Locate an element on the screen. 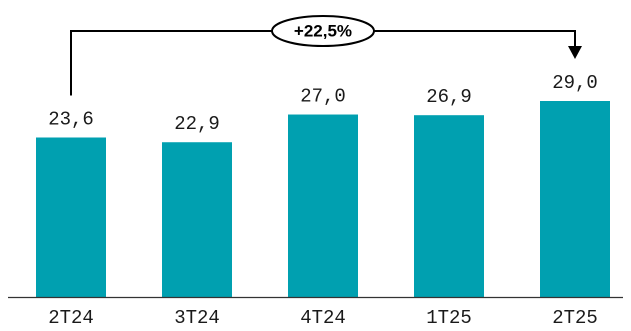 The height and width of the screenshot is (331, 631). category-labels-layer: 2T24 3T24 4T24 1T25 2T25 is located at coordinates (323, 318).